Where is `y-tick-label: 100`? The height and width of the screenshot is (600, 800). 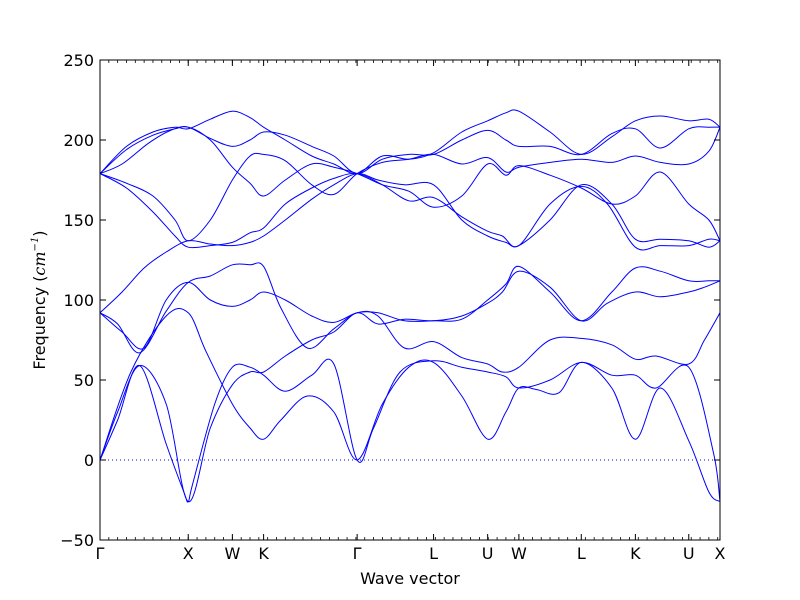 y-tick-label: 100 is located at coordinates (78, 300).